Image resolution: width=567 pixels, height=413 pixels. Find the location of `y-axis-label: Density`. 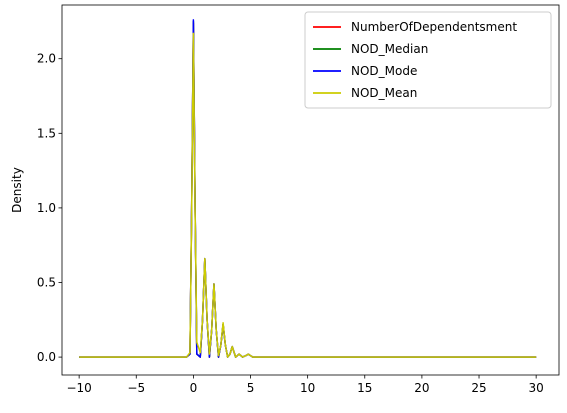

y-axis-label: Density is located at coordinates (17, 190).